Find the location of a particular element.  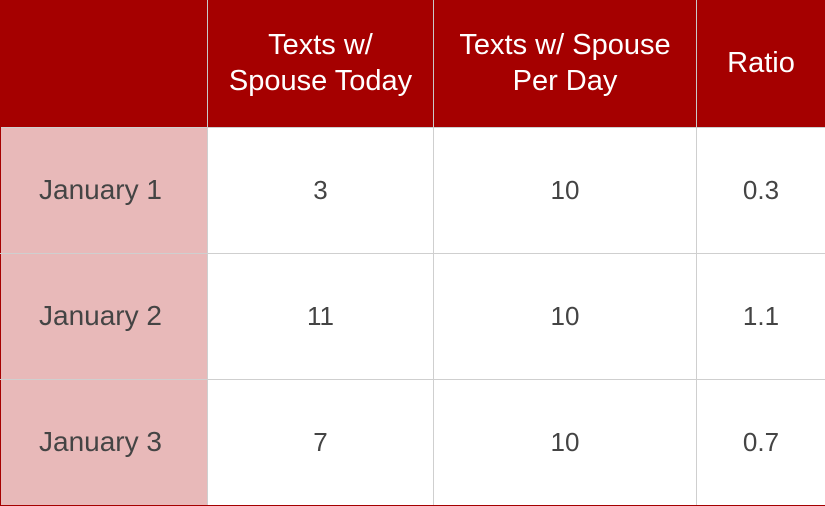

header-line: Texts w/ is located at coordinates (320, 45).